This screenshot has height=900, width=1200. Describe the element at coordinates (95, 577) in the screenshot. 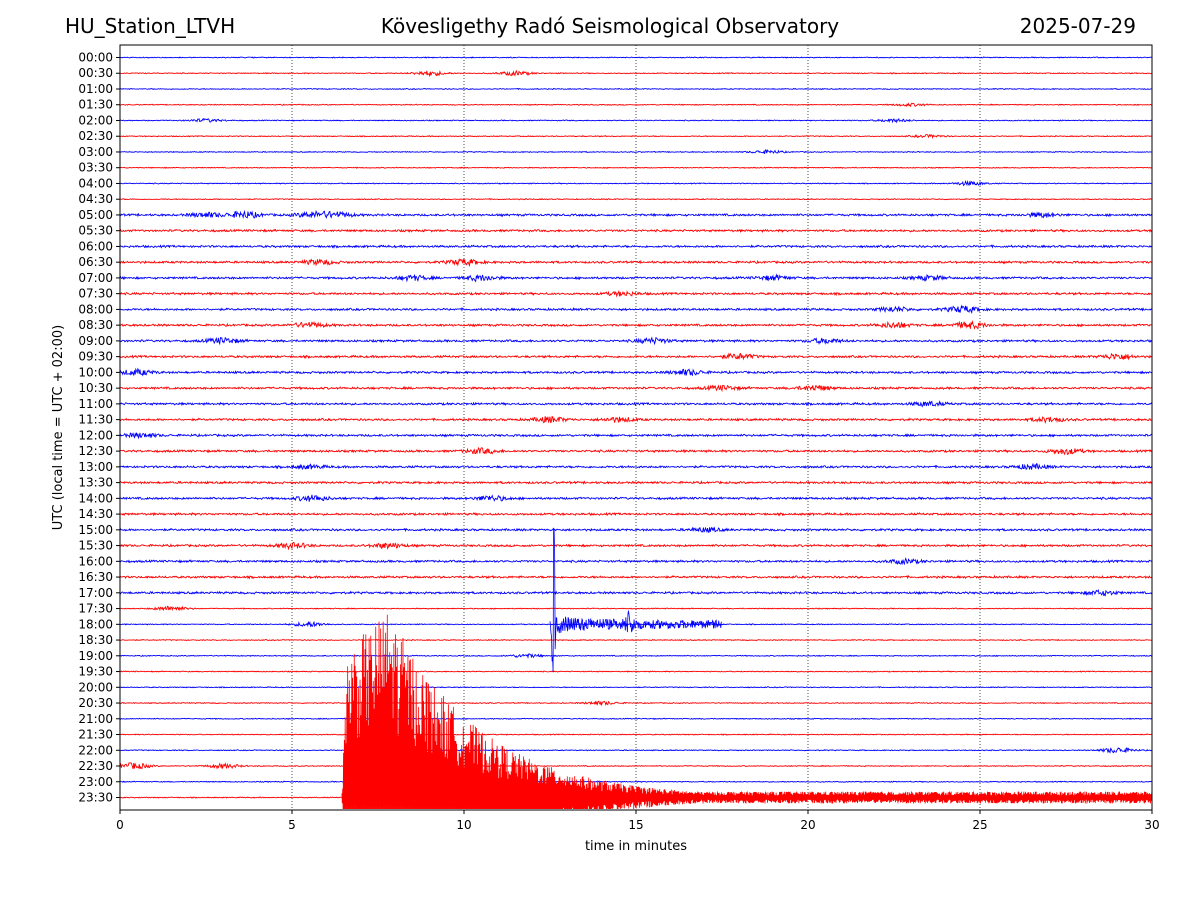

I see `y-tick-label: 16:30` at that location.